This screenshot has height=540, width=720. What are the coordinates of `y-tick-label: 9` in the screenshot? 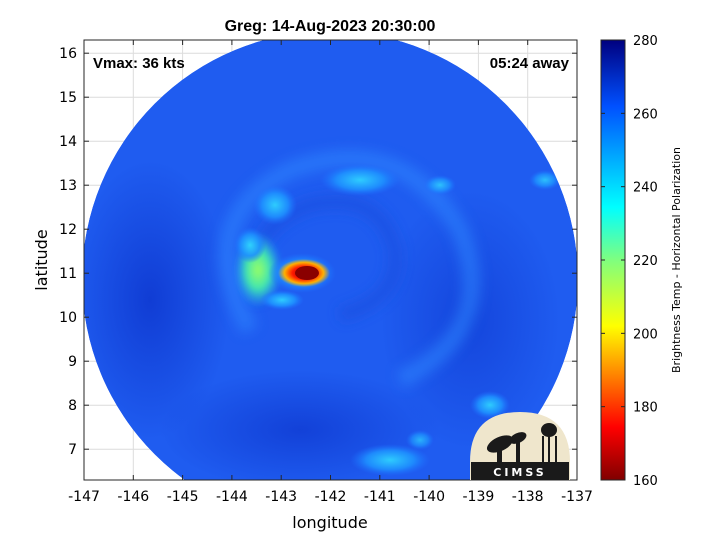 It's located at (72, 362).